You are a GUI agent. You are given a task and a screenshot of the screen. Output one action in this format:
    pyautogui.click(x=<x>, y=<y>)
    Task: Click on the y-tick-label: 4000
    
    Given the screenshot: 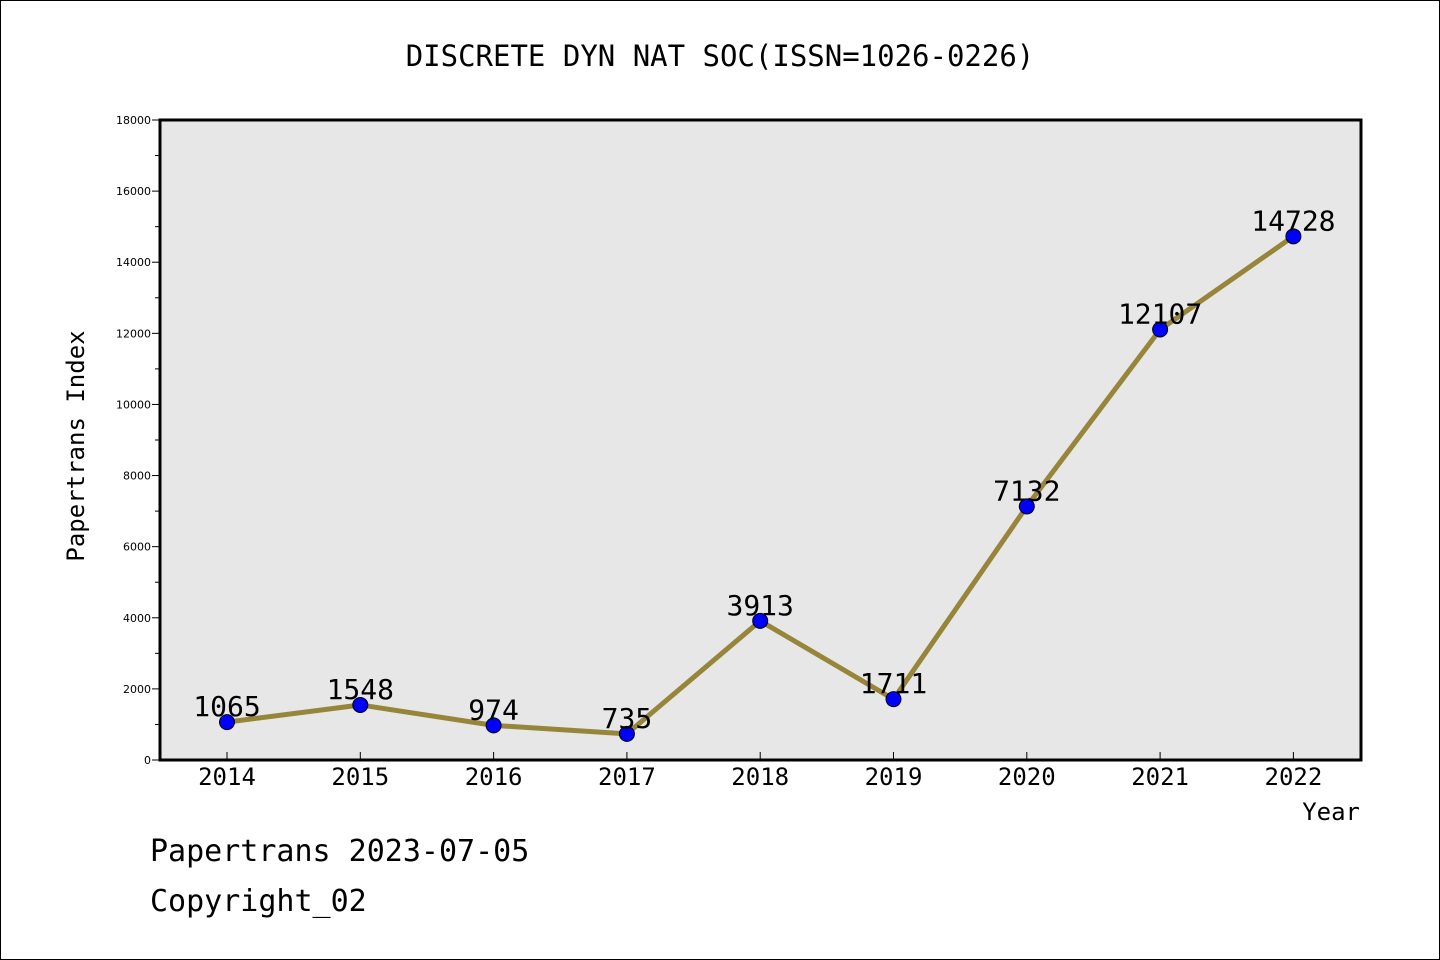 What is the action you would take?
    pyautogui.click(x=137, y=618)
    